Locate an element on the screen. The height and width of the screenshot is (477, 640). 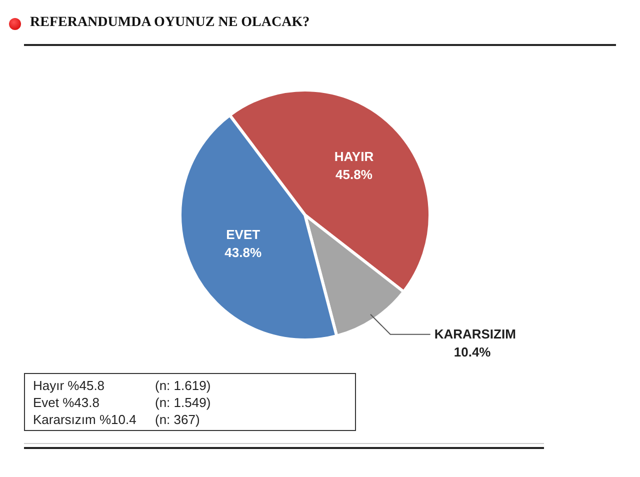
text: (n: 367) is located at coordinates (177, 419).